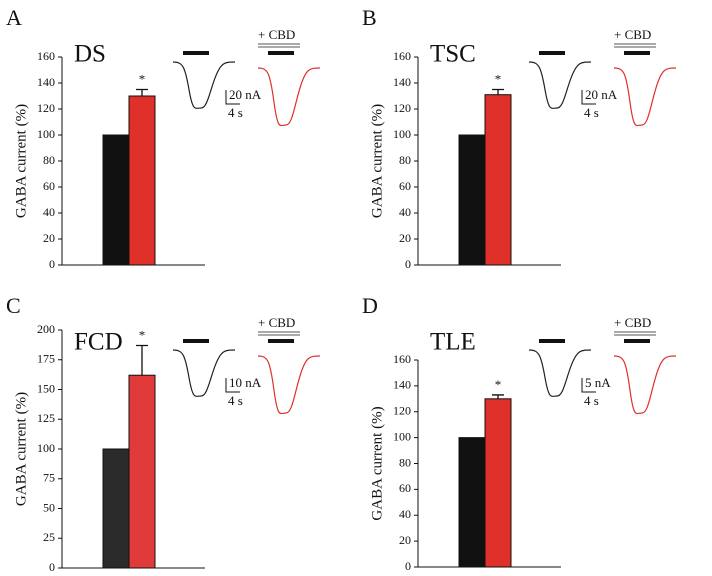 The width and height of the screenshot is (712, 576). I want to click on panel-letter: D, so click(370, 305).